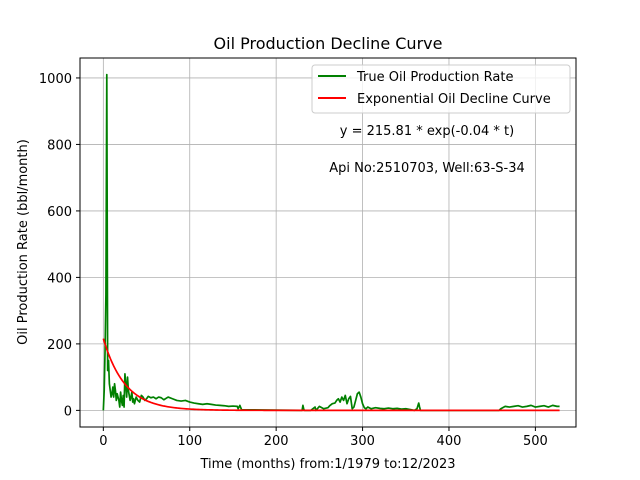 The image size is (640, 480). What do you see at coordinates (434, 77) in the screenshot?
I see `legend-label-true-oil-production-rate: True Oil Production Rate` at bounding box center [434, 77].